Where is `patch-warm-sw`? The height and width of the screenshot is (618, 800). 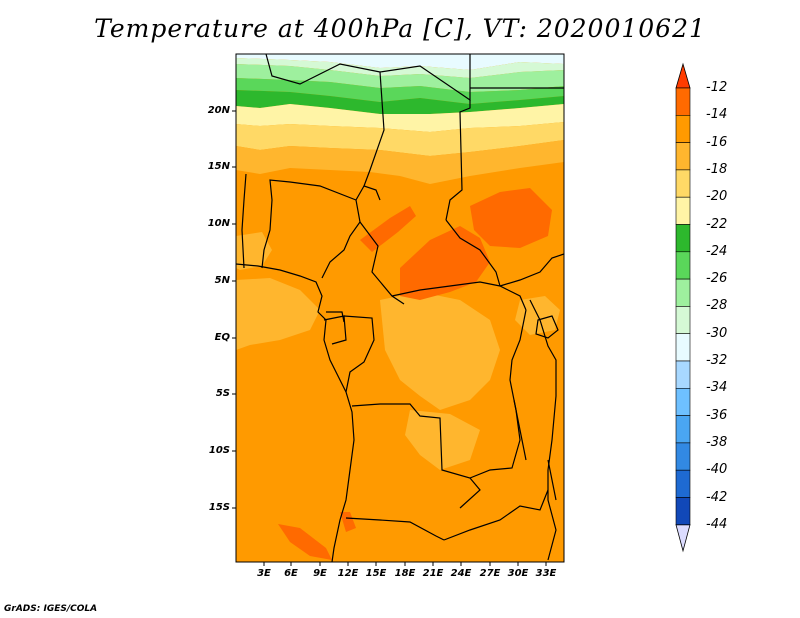 patch-warm-sw is located at coordinates (305, 542).